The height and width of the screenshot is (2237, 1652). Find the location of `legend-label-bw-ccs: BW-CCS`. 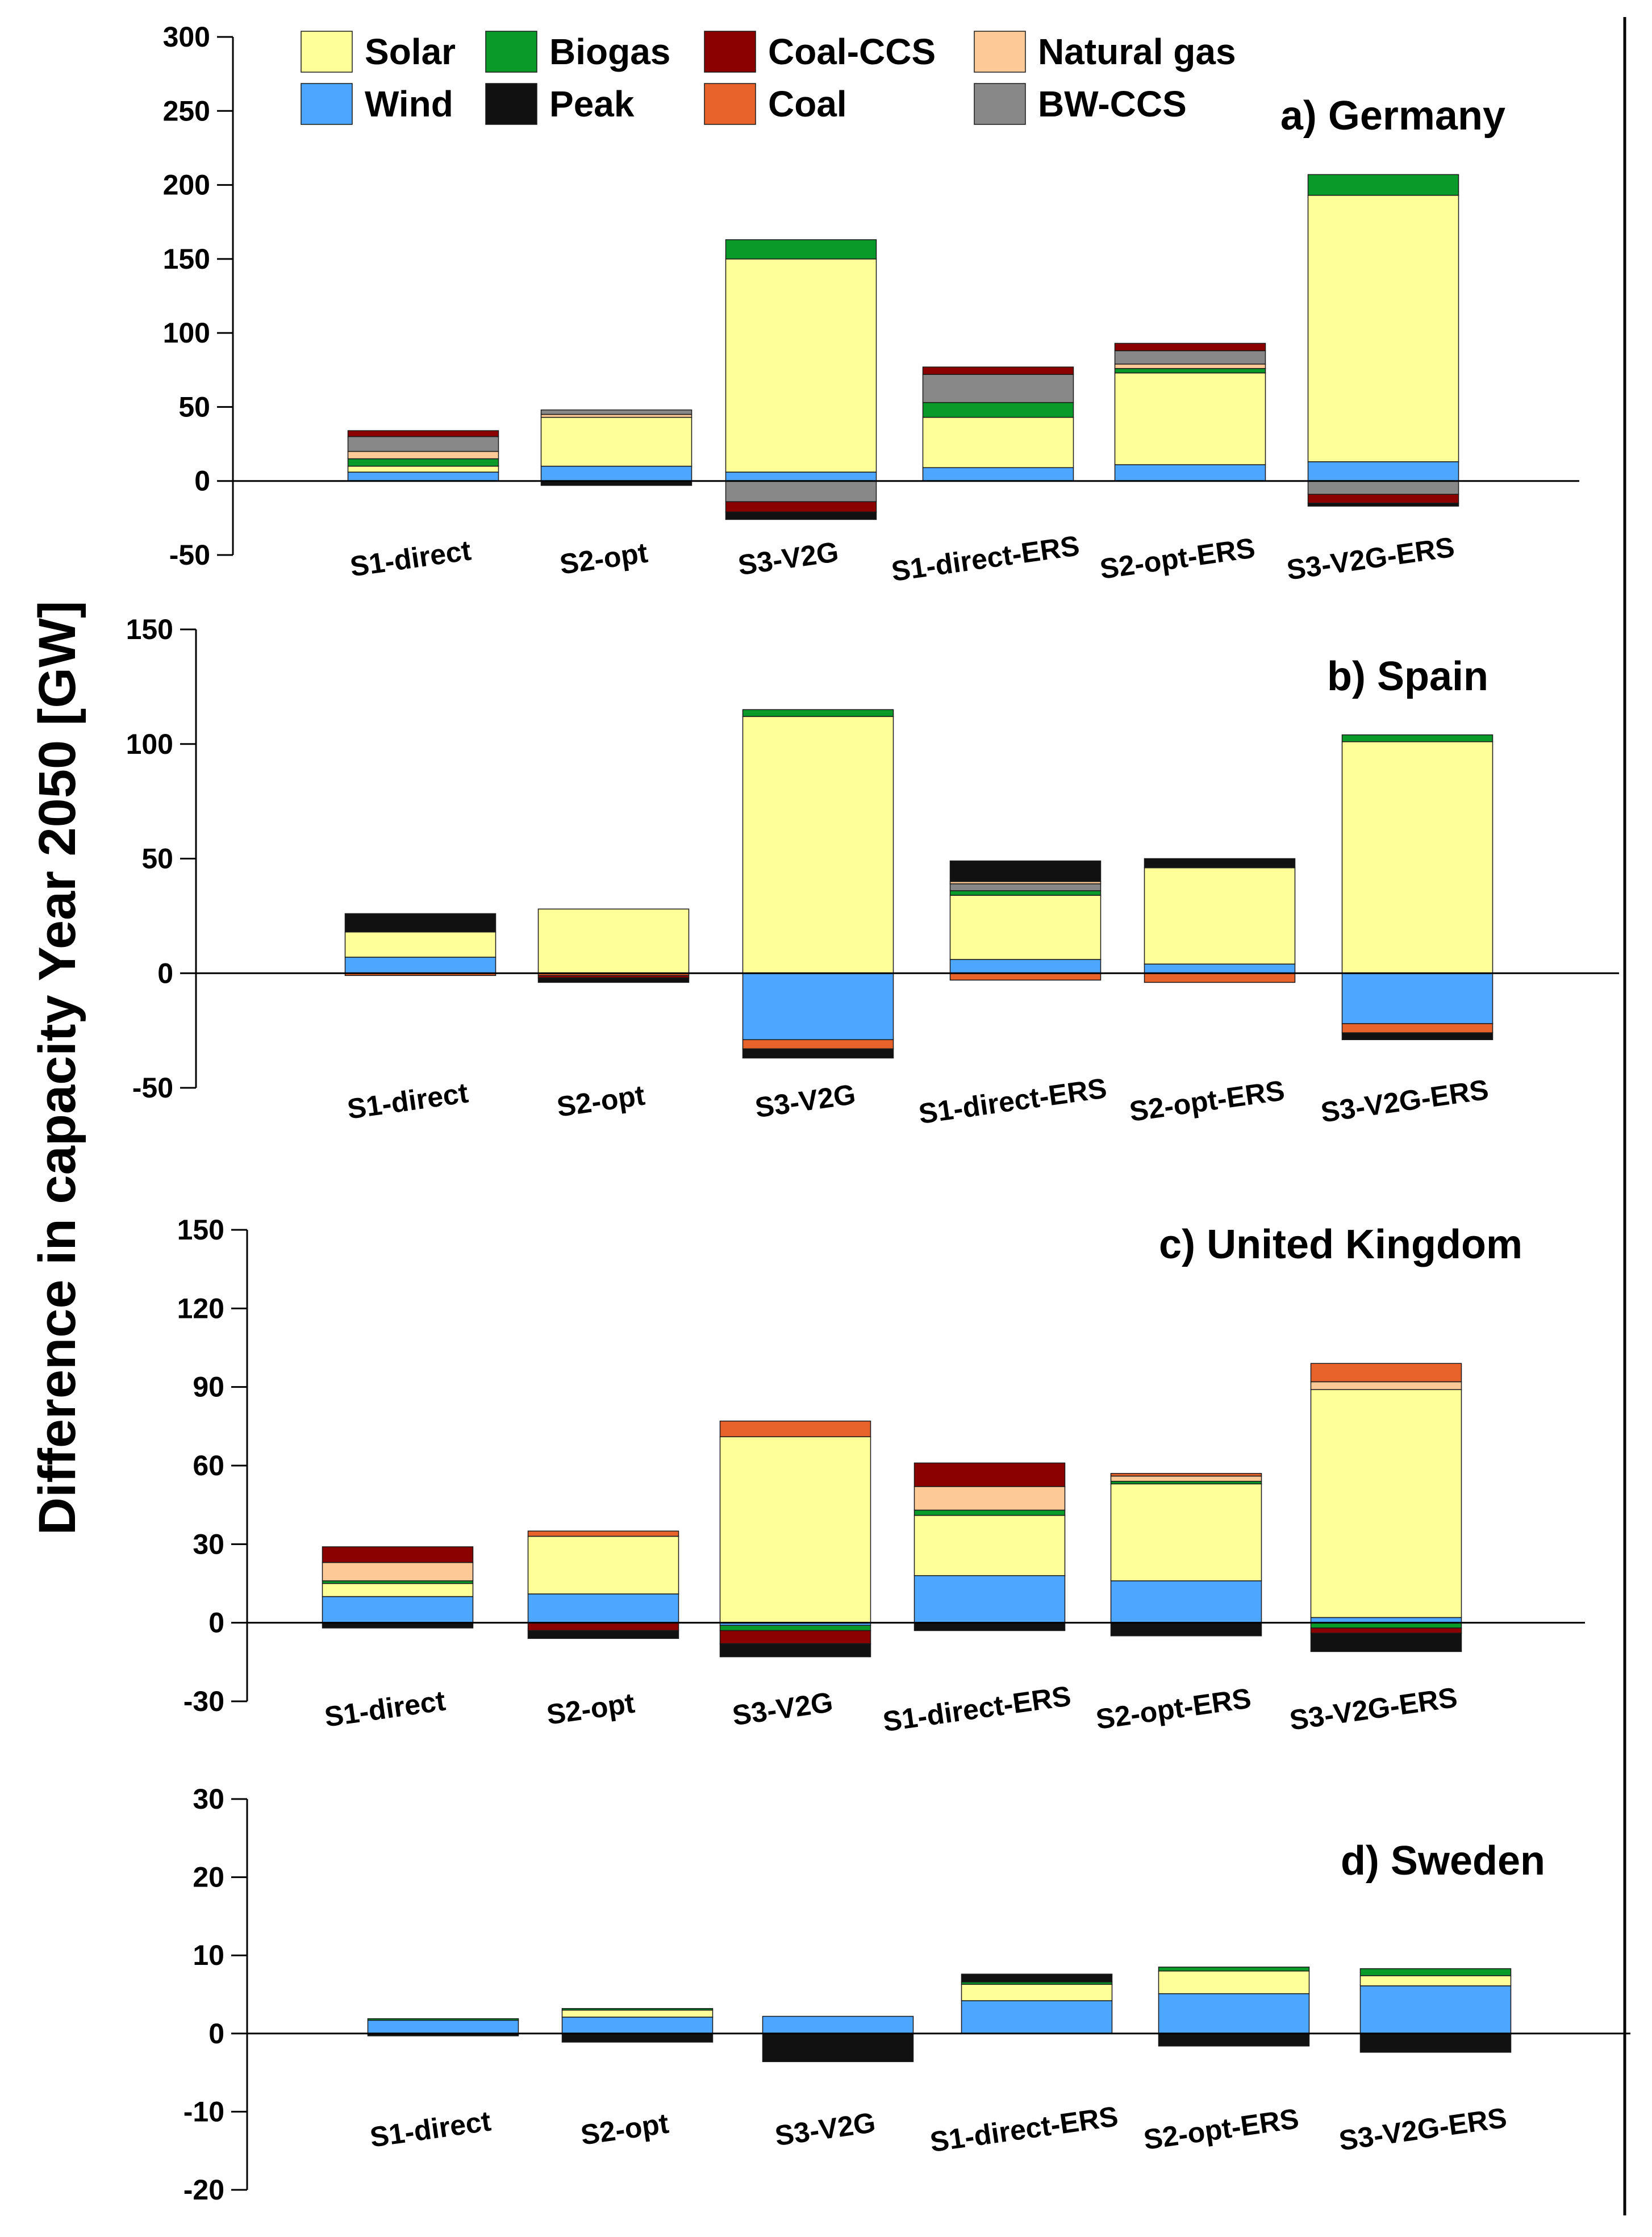

legend-label-bw-ccs: BW-CCS is located at coordinates (1112, 104).